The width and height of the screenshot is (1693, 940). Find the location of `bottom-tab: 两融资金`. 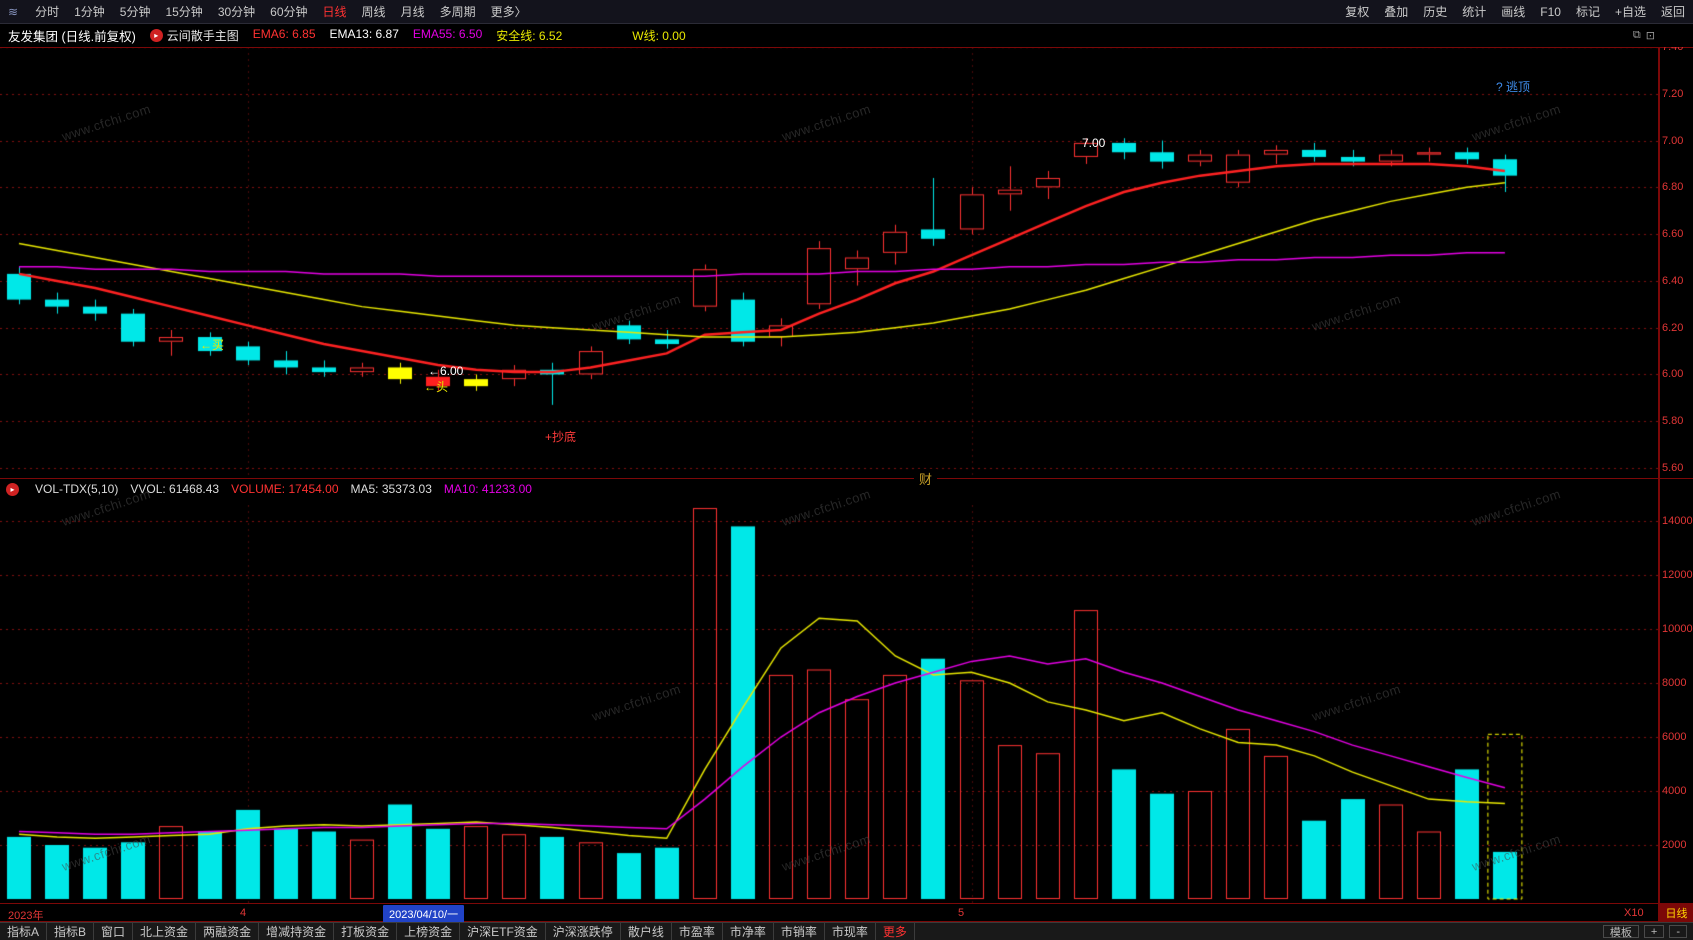

bottom-tab: 两融资金 is located at coordinates (228, 931).